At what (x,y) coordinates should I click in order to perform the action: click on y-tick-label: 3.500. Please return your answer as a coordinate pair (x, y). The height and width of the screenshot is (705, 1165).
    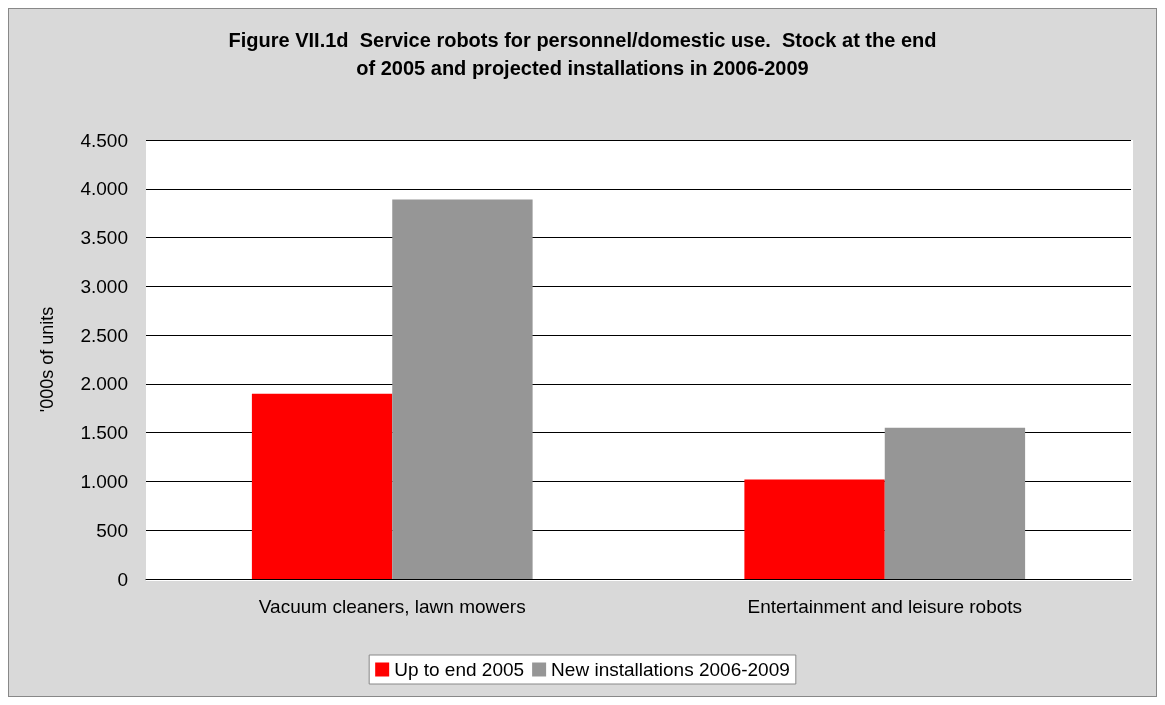
    Looking at the image, I should click on (104, 238).